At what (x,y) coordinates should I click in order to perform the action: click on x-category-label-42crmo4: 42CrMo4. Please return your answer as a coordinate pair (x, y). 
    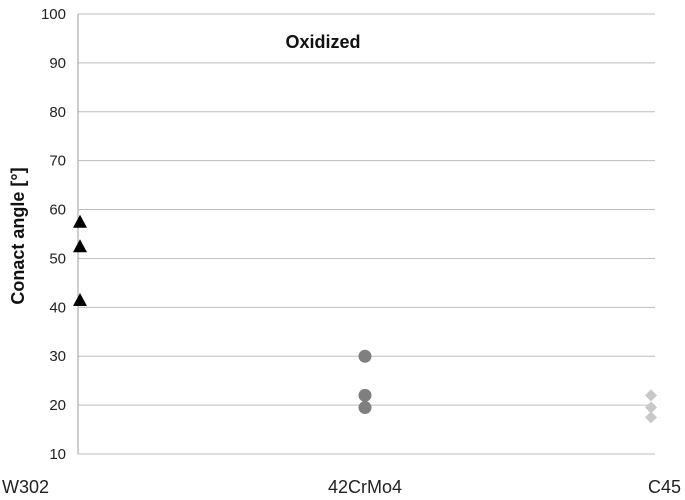
    Looking at the image, I should click on (365, 487).